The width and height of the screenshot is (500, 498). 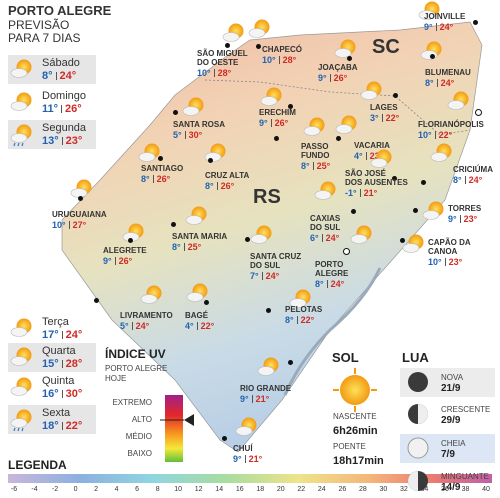 What do you see at coordinates (138, 436) in the screenshot?
I see `uv-level: MÉDIO` at bounding box center [138, 436].